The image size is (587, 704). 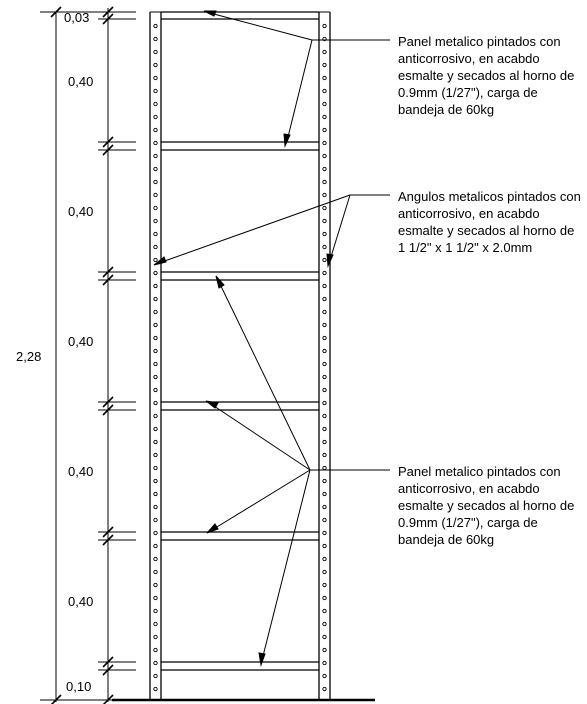 I want to click on dimension-total-label: 2,28, so click(x=28, y=356).